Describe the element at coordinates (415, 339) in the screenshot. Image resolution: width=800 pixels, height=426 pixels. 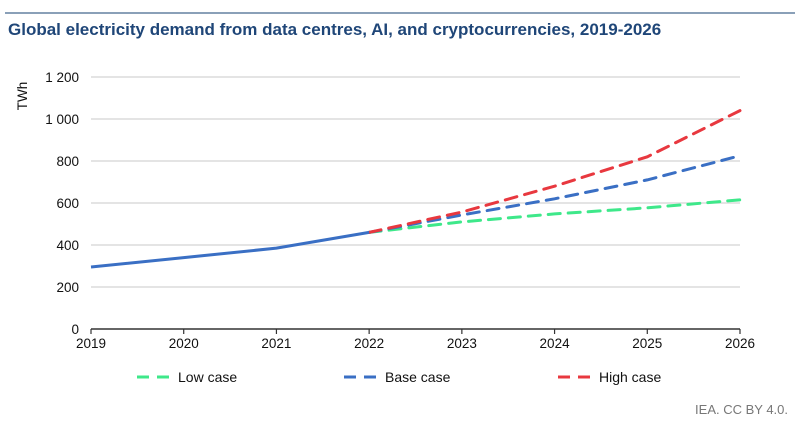
I see `x-axis: 2019 2020 2021 2022 2023 2024 2025 2026` at that location.